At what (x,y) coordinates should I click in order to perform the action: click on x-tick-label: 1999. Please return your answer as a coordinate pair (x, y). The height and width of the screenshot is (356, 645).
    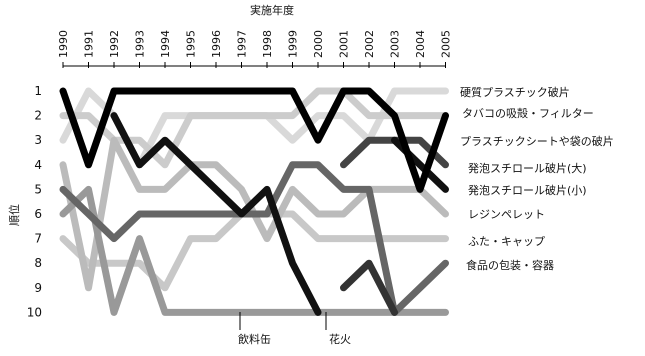
    Looking at the image, I should click on (293, 44).